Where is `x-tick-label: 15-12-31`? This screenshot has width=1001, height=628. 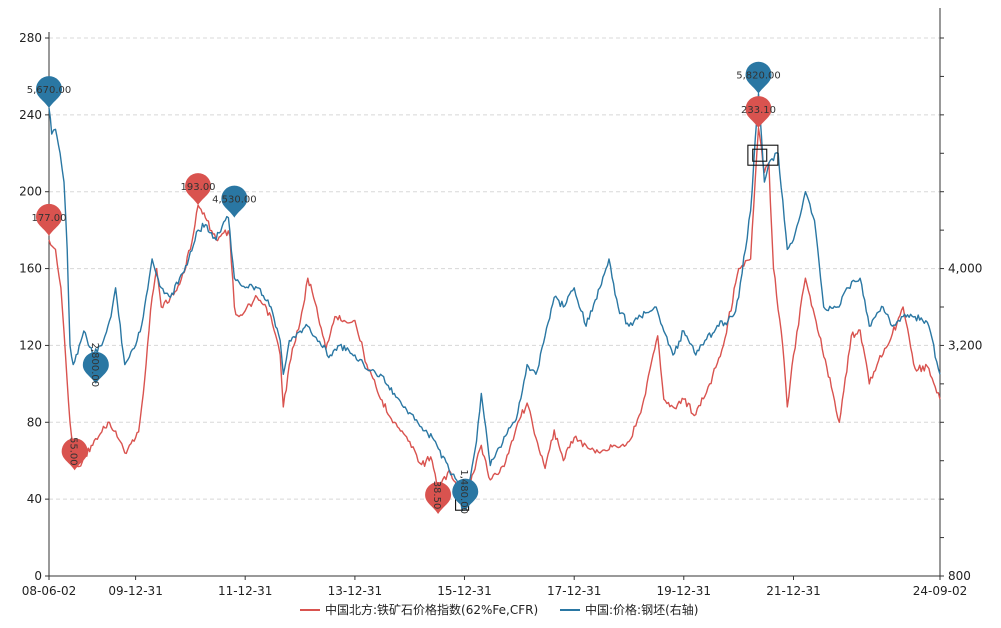 x-tick-label: 15-12-31 is located at coordinates (464, 591).